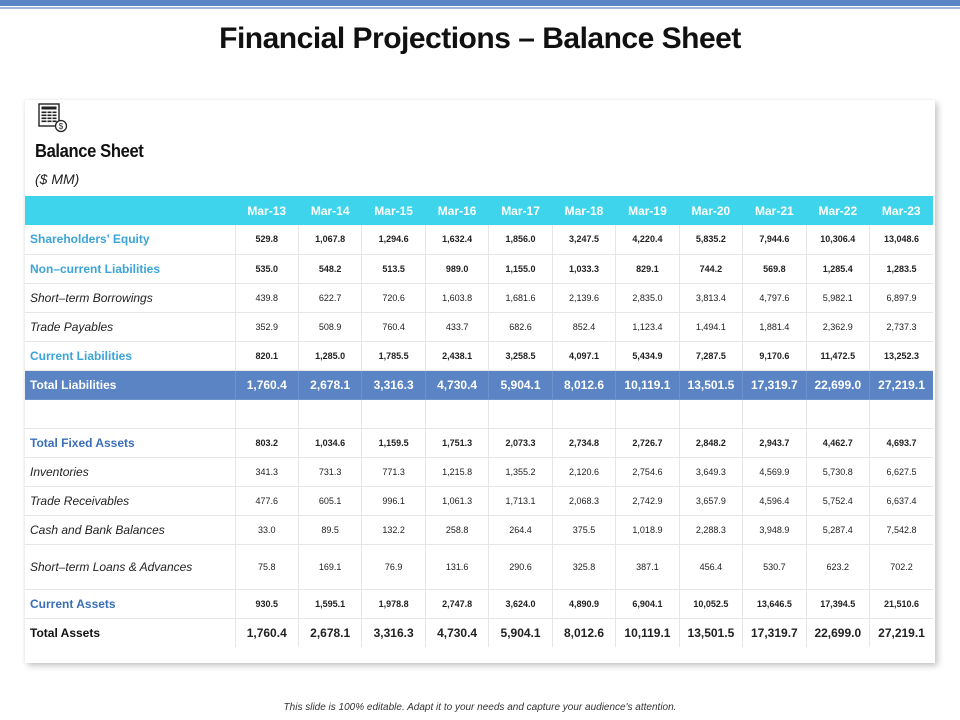 The height and width of the screenshot is (720, 960). What do you see at coordinates (330, 240) in the screenshot?
I see `value-cell: 1,067.8` at bounding box center [330, 240].